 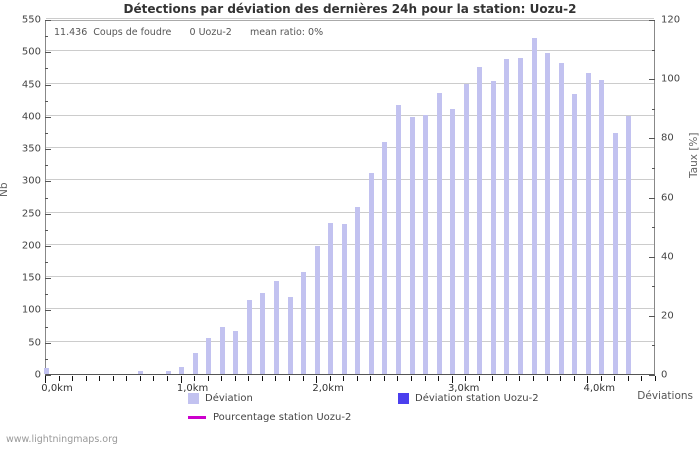 I want to click on y-axis-tick-label: 500, so click(x=31, y=52).